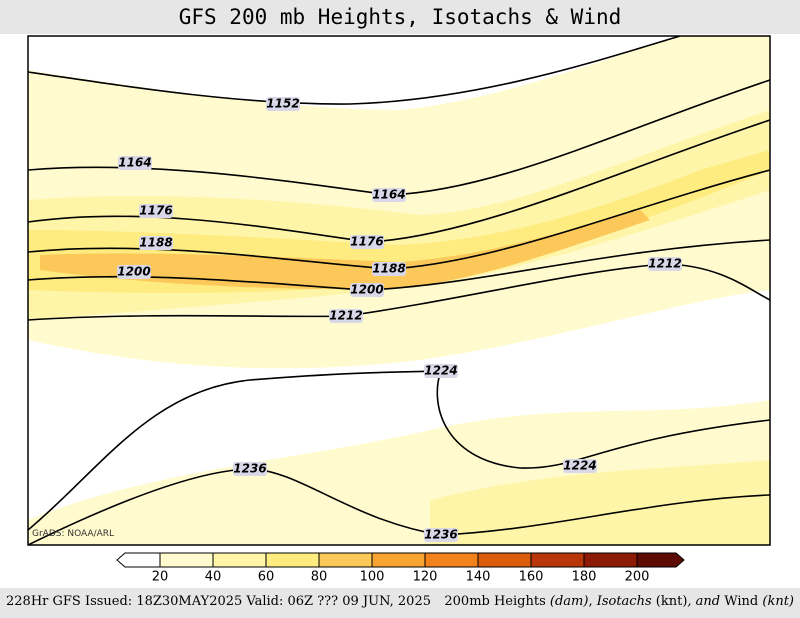  What do you see at coordinates (497, 601) in the screenshot?
I see `footer-right-part: 200mb Heights` at bounding box center [497, 601].